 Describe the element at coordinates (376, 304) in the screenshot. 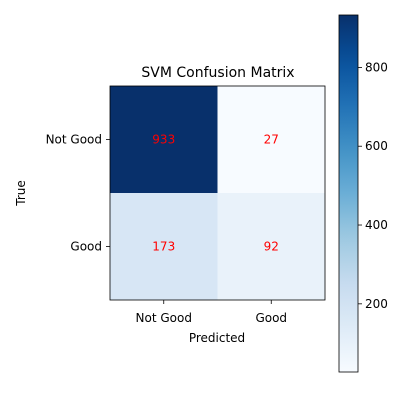

I see `colorbar-tick-label: 200` at that location.